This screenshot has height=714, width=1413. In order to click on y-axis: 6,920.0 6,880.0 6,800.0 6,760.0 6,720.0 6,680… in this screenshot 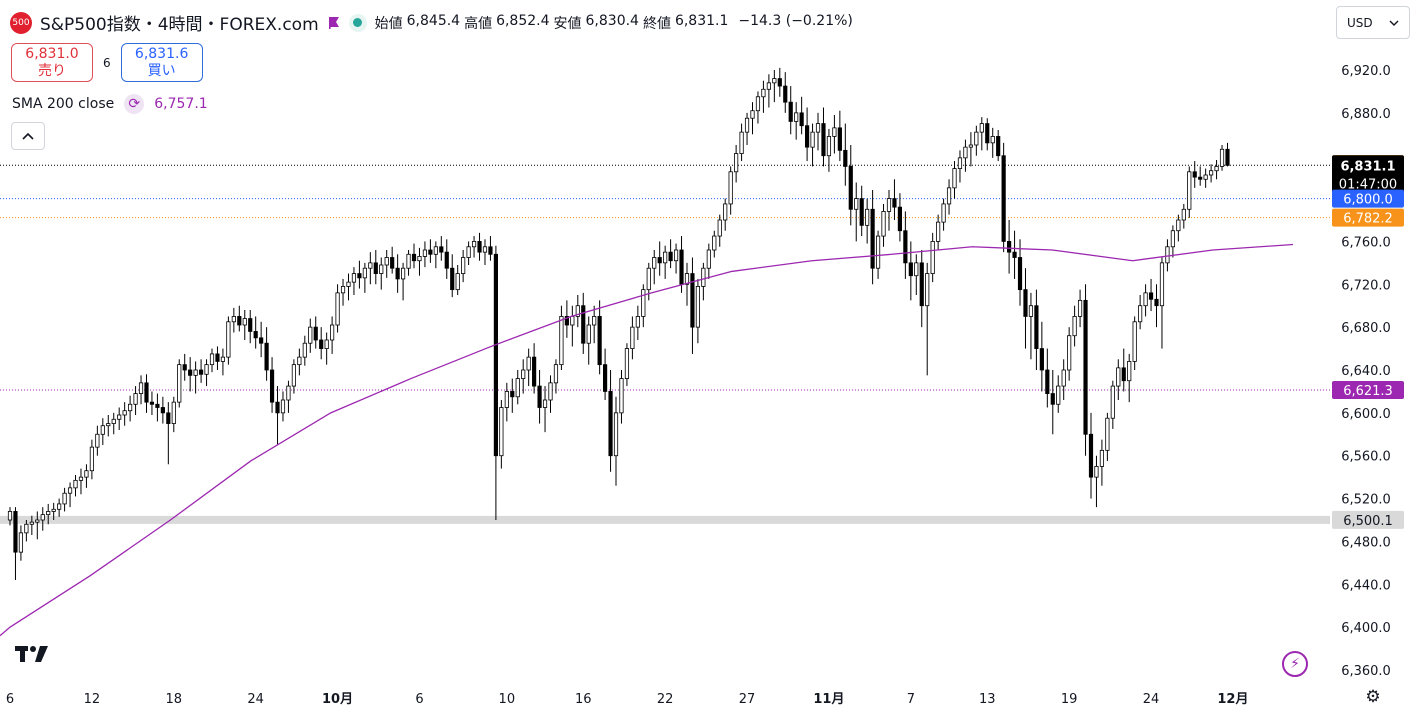, I will do `click(1366, 371)`.